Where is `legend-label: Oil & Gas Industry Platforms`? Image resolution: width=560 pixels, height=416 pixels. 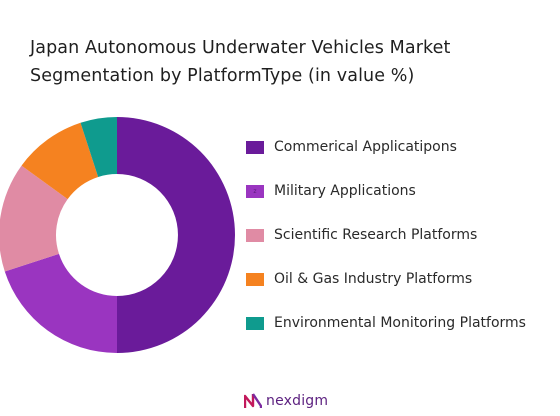
legend-label: Oil & Gas Industry Platforms is located at coordinates (373, 279).